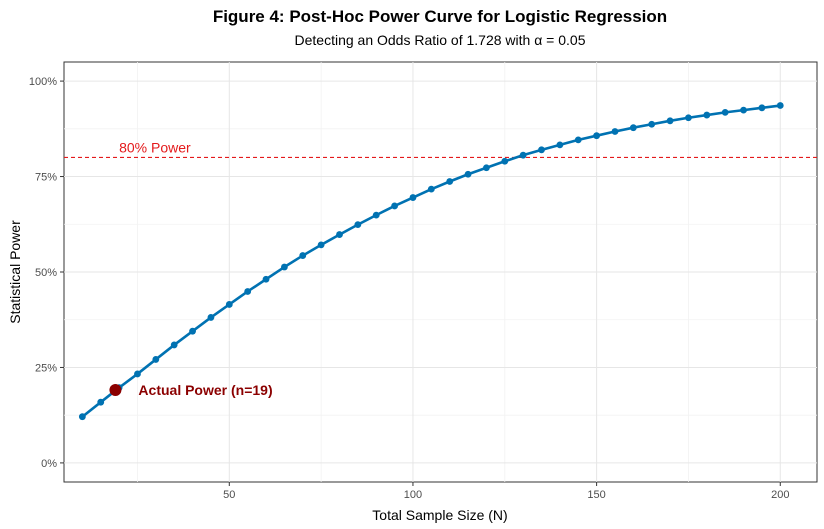 The image size is (824, 529). I want to click on x-tick-label: 200, so click(780, 495).